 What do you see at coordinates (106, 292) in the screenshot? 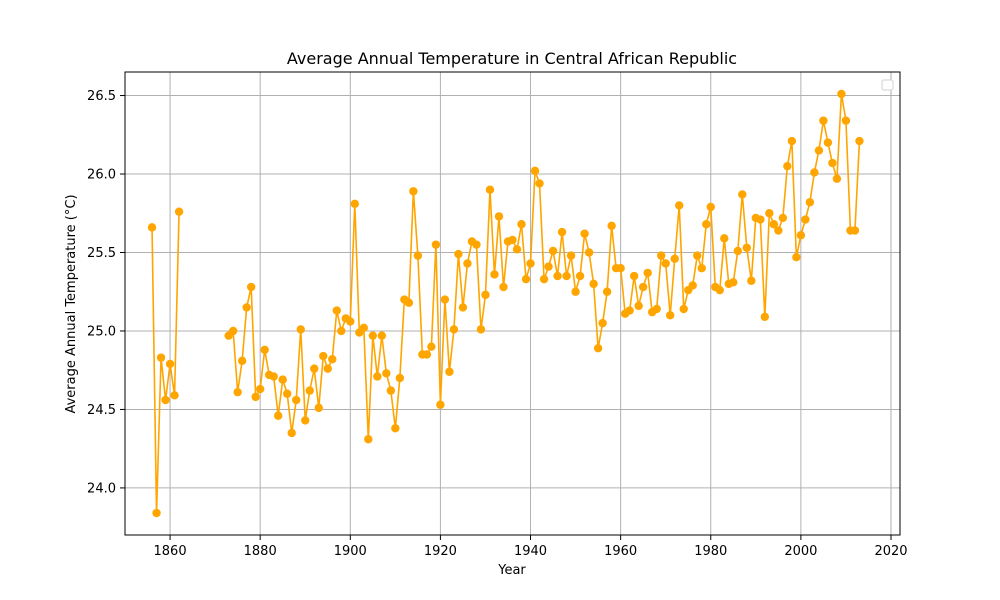
I see `y-axis-ticks: 24.0 24.5 25.0 25.5 26.0 26.5` at bounding box center [106, 292].